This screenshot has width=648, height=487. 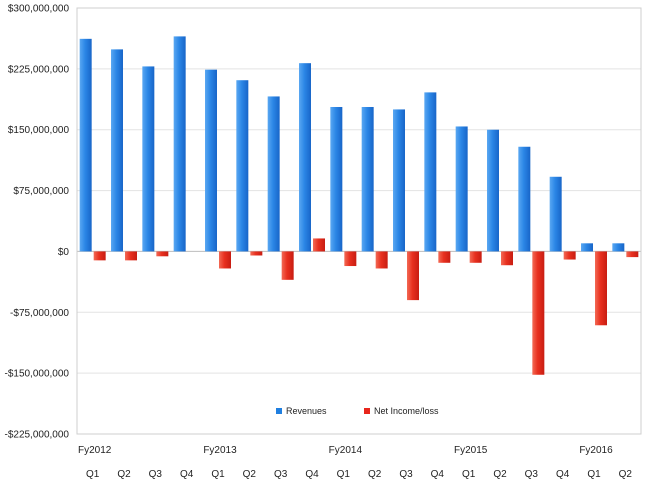 What do you see at coordinates (357, 411) in the screenshot?
I see `legend: Revenues Net Income/loss` at bounding box center [357, 411].